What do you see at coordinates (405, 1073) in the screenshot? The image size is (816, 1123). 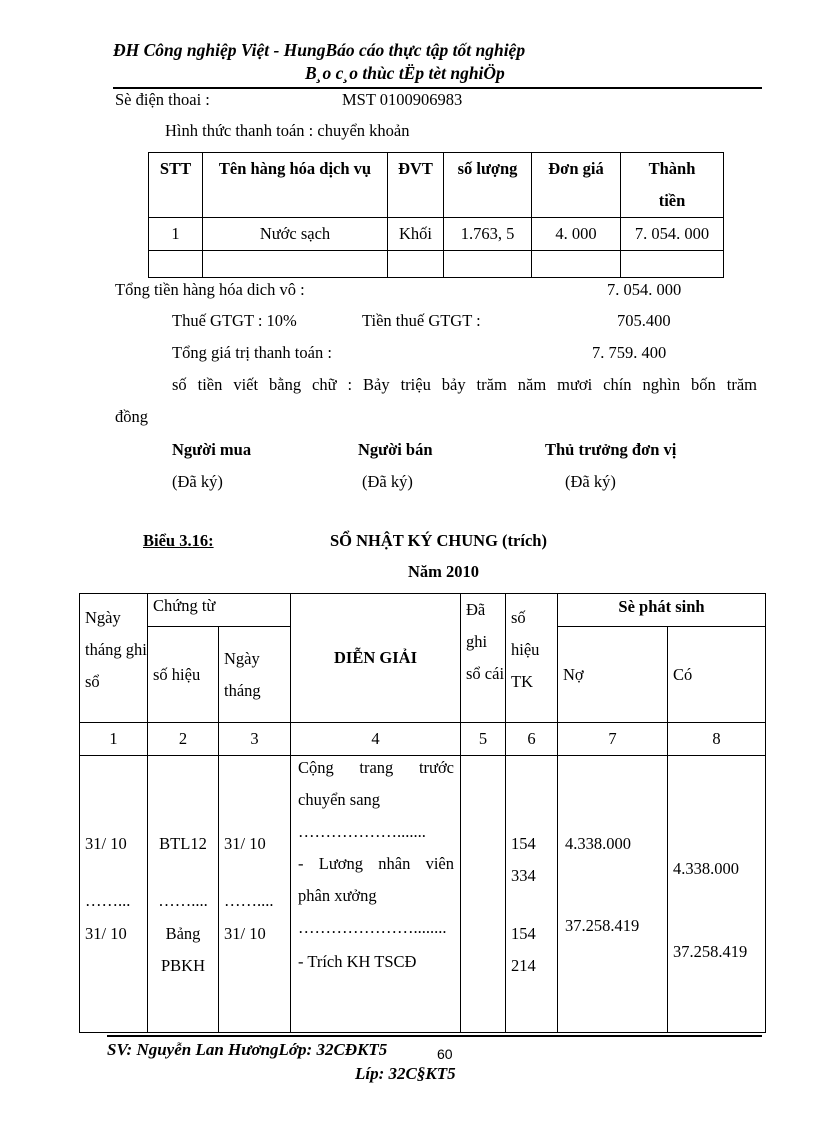 I see `footer-class: Líp: 32C§KT5` at bounding box center [405, 1073].